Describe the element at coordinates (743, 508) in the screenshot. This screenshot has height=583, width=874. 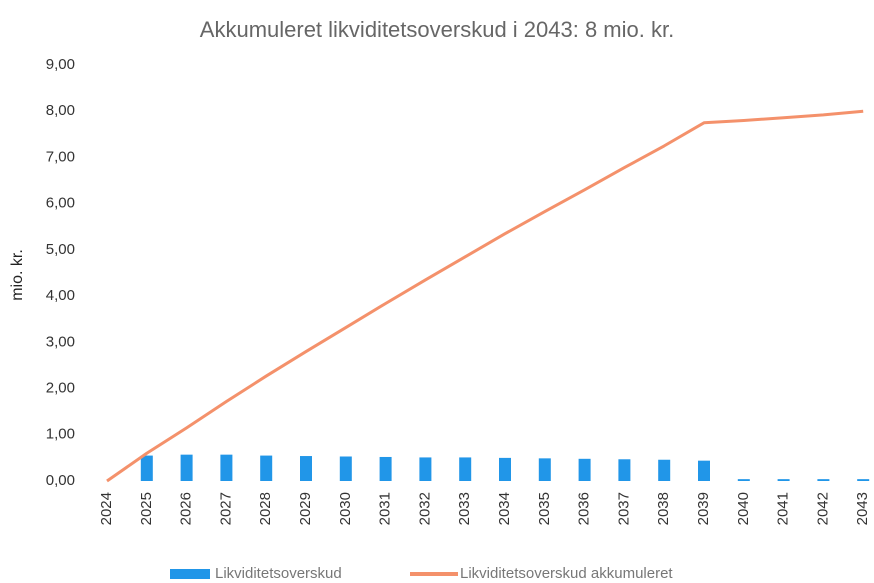
I see `x-tick-label: 2040` at that location.